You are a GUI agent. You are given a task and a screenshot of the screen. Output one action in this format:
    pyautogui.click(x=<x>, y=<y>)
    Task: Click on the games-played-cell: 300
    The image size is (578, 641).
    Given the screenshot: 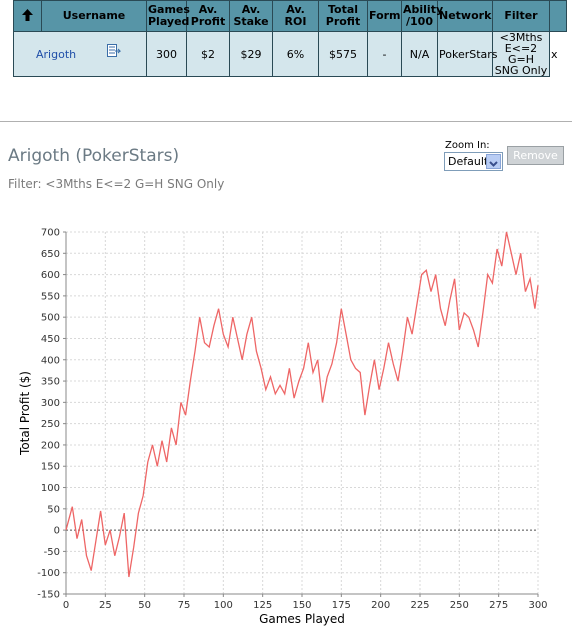 What is the action you would take?
    pyautogui.click(x=166, y=54)
    